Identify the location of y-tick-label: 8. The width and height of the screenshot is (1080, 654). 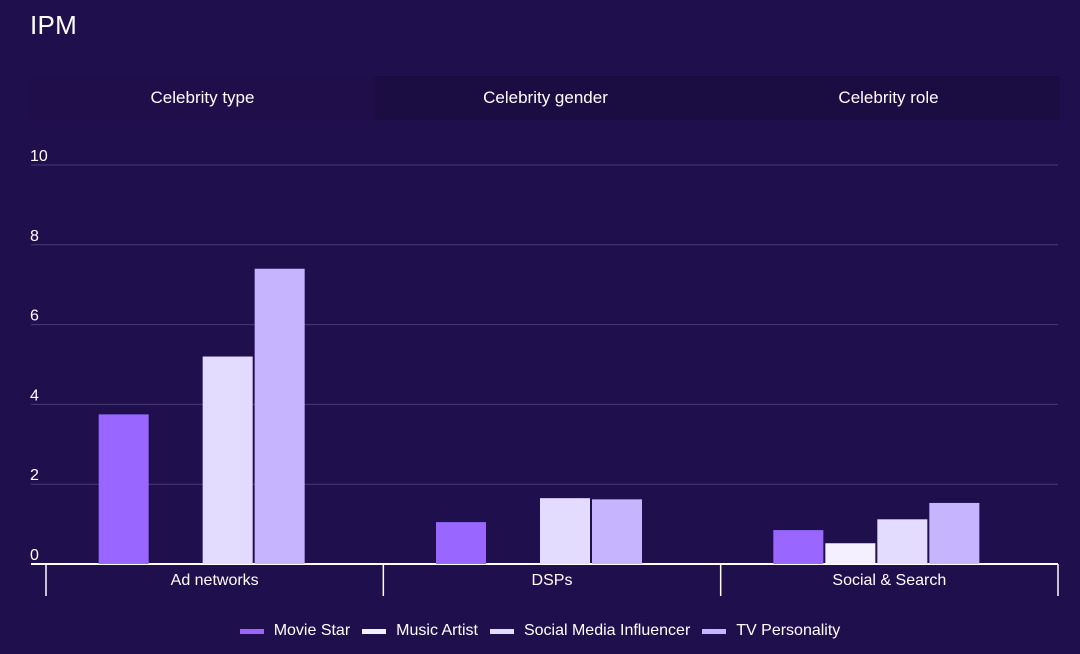
(34, 236).